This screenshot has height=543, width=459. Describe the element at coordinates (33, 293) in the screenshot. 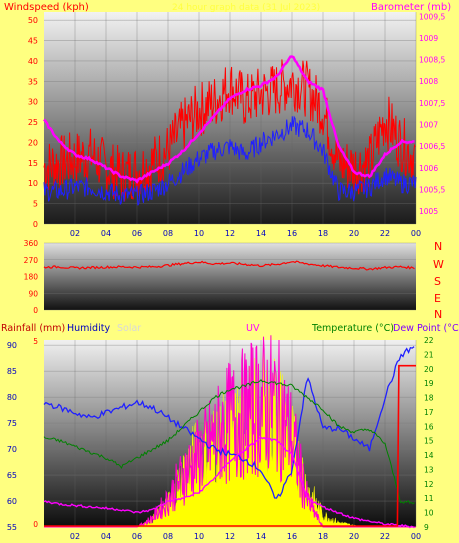

I see `direction-tick-label: 90` at that location.